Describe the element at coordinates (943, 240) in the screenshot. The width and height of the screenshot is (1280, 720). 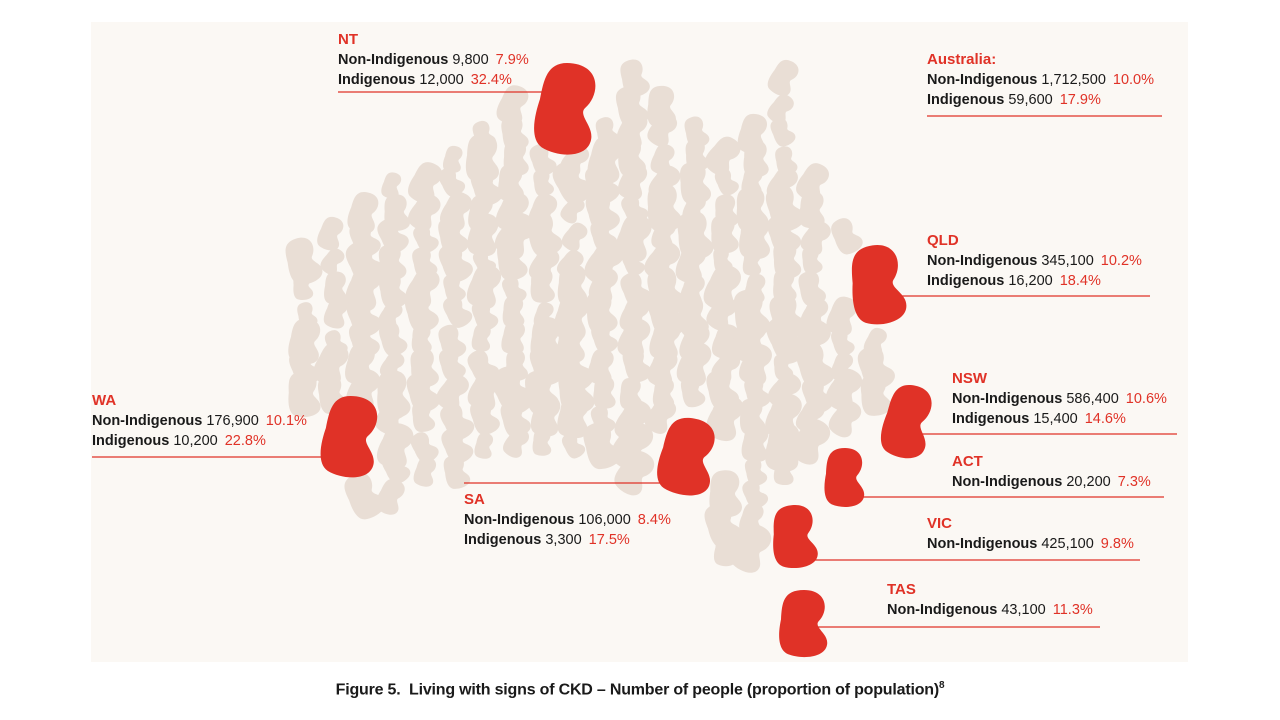
I see `region-qld-name: QLD` at that location.